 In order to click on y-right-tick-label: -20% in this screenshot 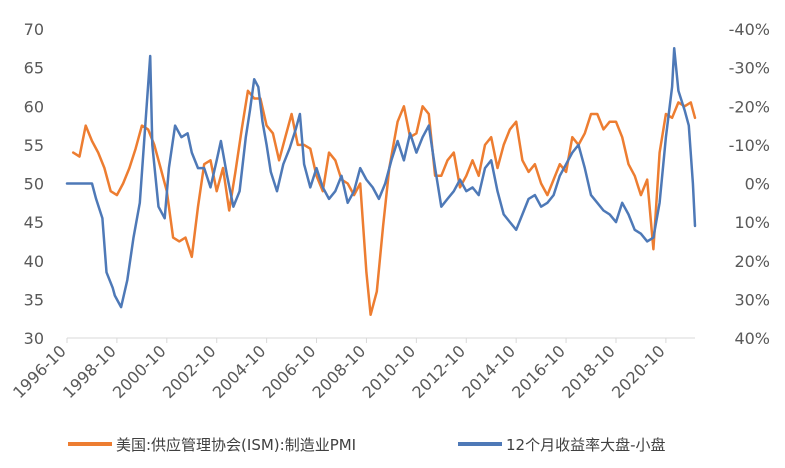, I will do `click(749, 106)`.